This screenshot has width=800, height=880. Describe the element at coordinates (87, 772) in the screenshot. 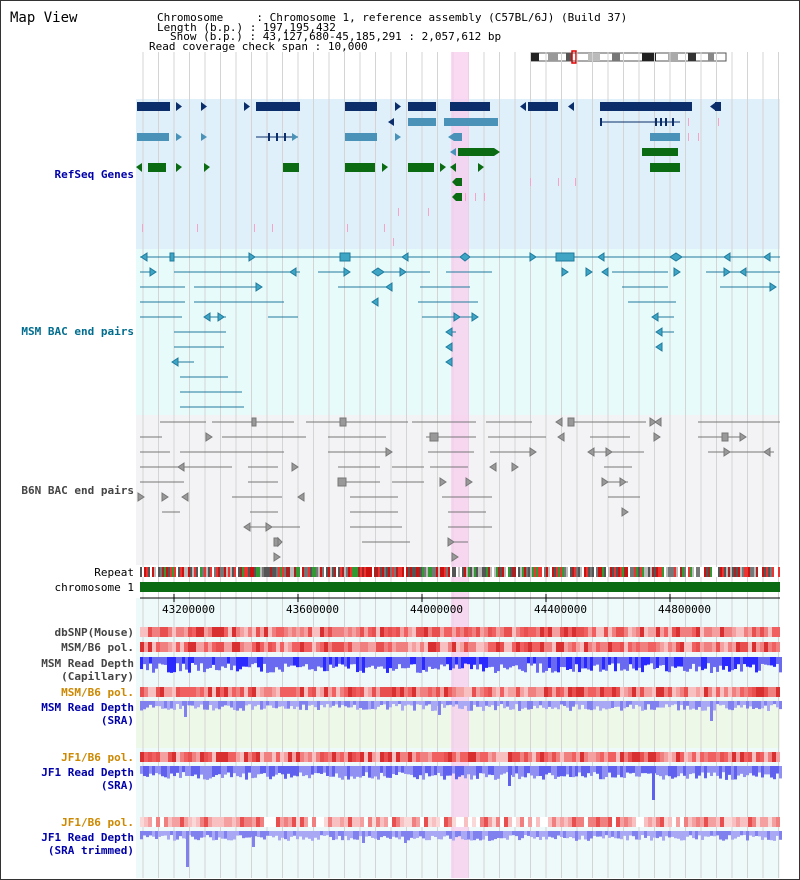

I see `jf1-read-depth-sra-label: JF1 Read Depth` at that location.